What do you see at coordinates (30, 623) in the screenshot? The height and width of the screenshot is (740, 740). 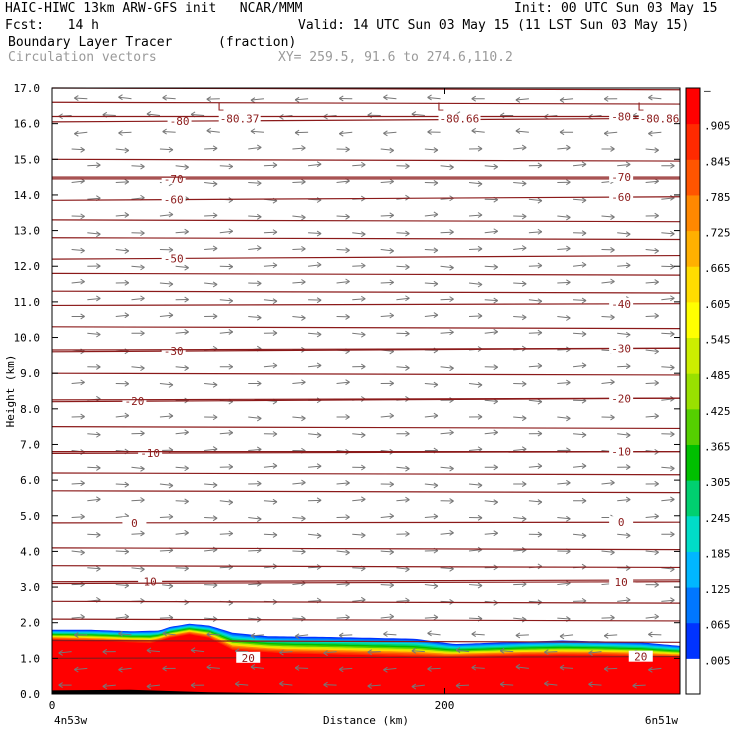 I see `y-tick-label: 2.0` at bounding box center [30, 623].